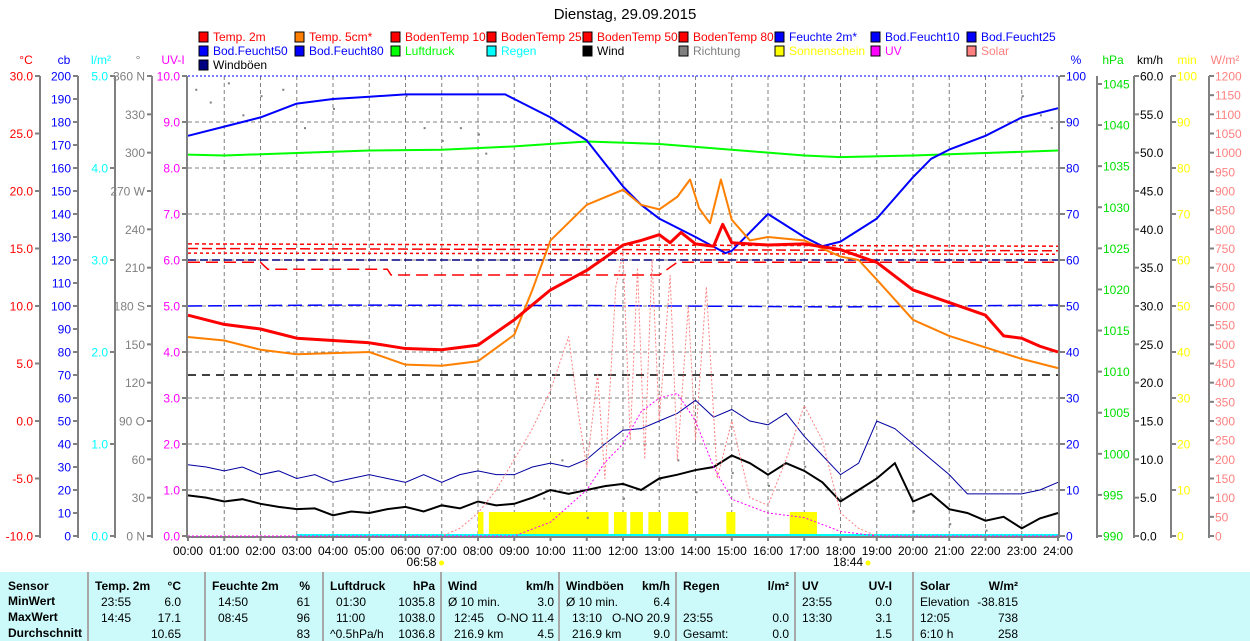  I want to click on axis-tick-label: 1020, so click(1116, 290).